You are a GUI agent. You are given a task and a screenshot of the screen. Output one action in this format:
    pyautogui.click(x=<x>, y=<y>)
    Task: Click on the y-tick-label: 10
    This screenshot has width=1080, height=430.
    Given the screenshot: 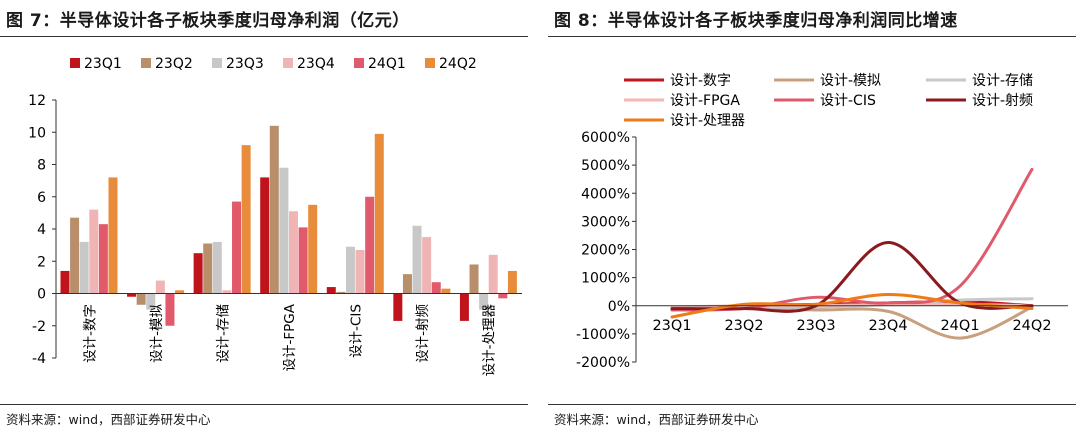 What is the action you would take?
    pyautogui.click(x=37, y=133)
    